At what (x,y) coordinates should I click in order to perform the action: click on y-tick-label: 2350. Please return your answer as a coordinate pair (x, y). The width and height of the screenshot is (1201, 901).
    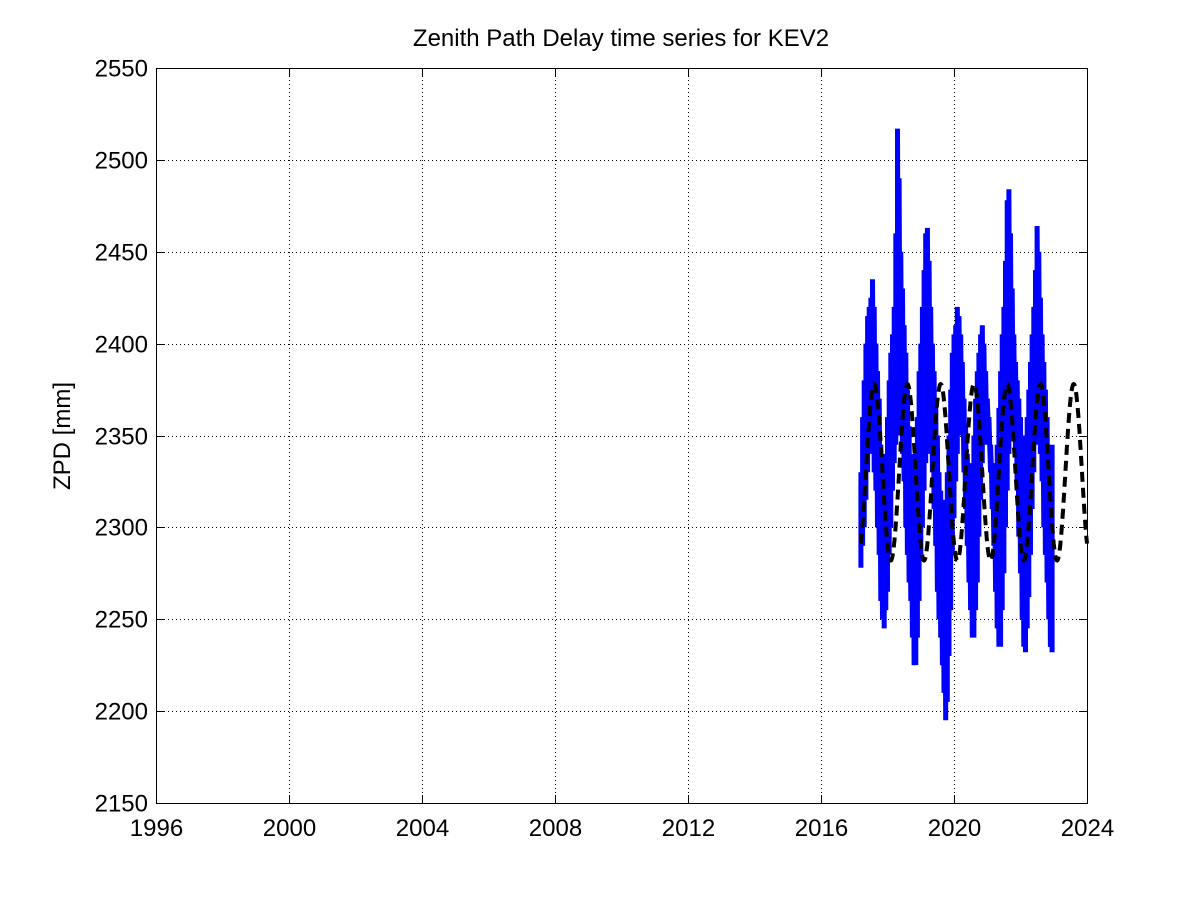
    Looking at the image, I should click on (121, 437).